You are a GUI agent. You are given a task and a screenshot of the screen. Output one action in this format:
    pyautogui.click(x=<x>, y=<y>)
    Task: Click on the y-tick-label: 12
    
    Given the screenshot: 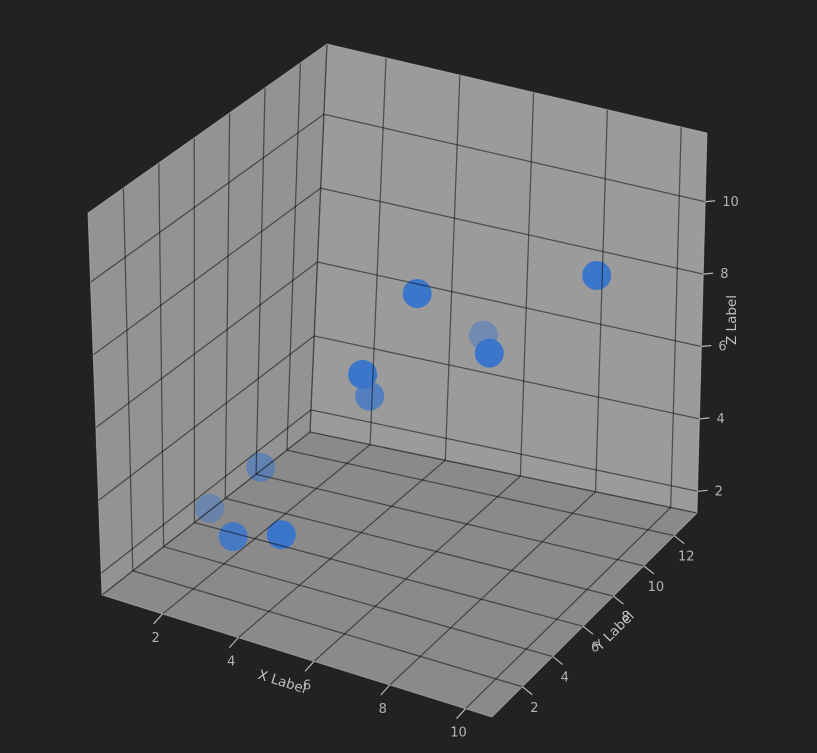 What is the action you would take?
    pyautogui.click(x=686, y=557)
    